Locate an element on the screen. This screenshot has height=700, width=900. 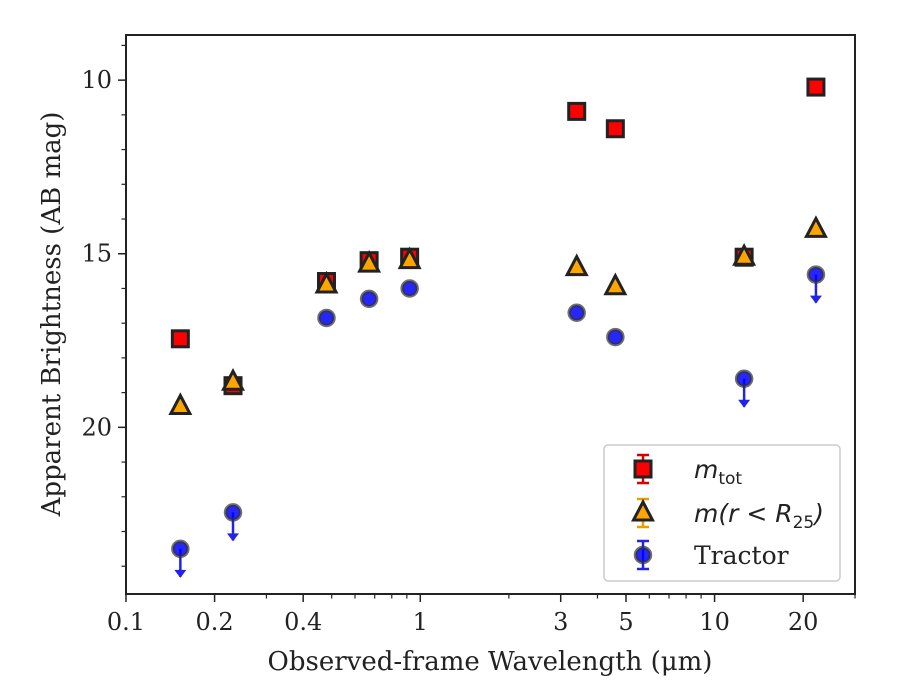
legend-label-mtot: mtot is located at coordinates (718, 472).